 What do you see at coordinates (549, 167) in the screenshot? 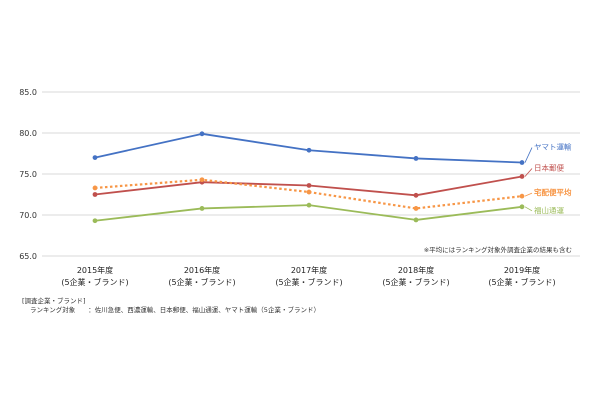
I see `series-label: 日本郵便` at bounding box center [549, 167].